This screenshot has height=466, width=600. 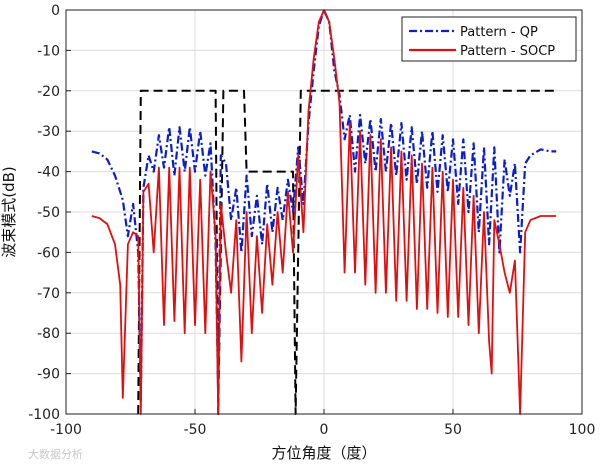 I want to click on y-axis-label: 波束模式(dB), so click(x=9, y=212).